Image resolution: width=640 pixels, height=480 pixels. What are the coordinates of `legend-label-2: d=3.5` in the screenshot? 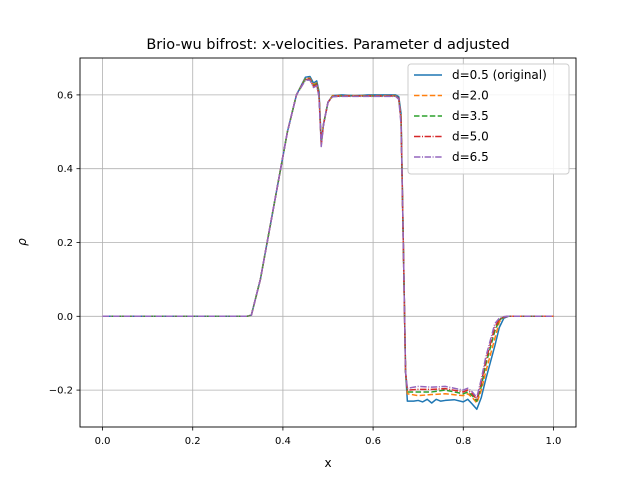 It's located at (470, 116).